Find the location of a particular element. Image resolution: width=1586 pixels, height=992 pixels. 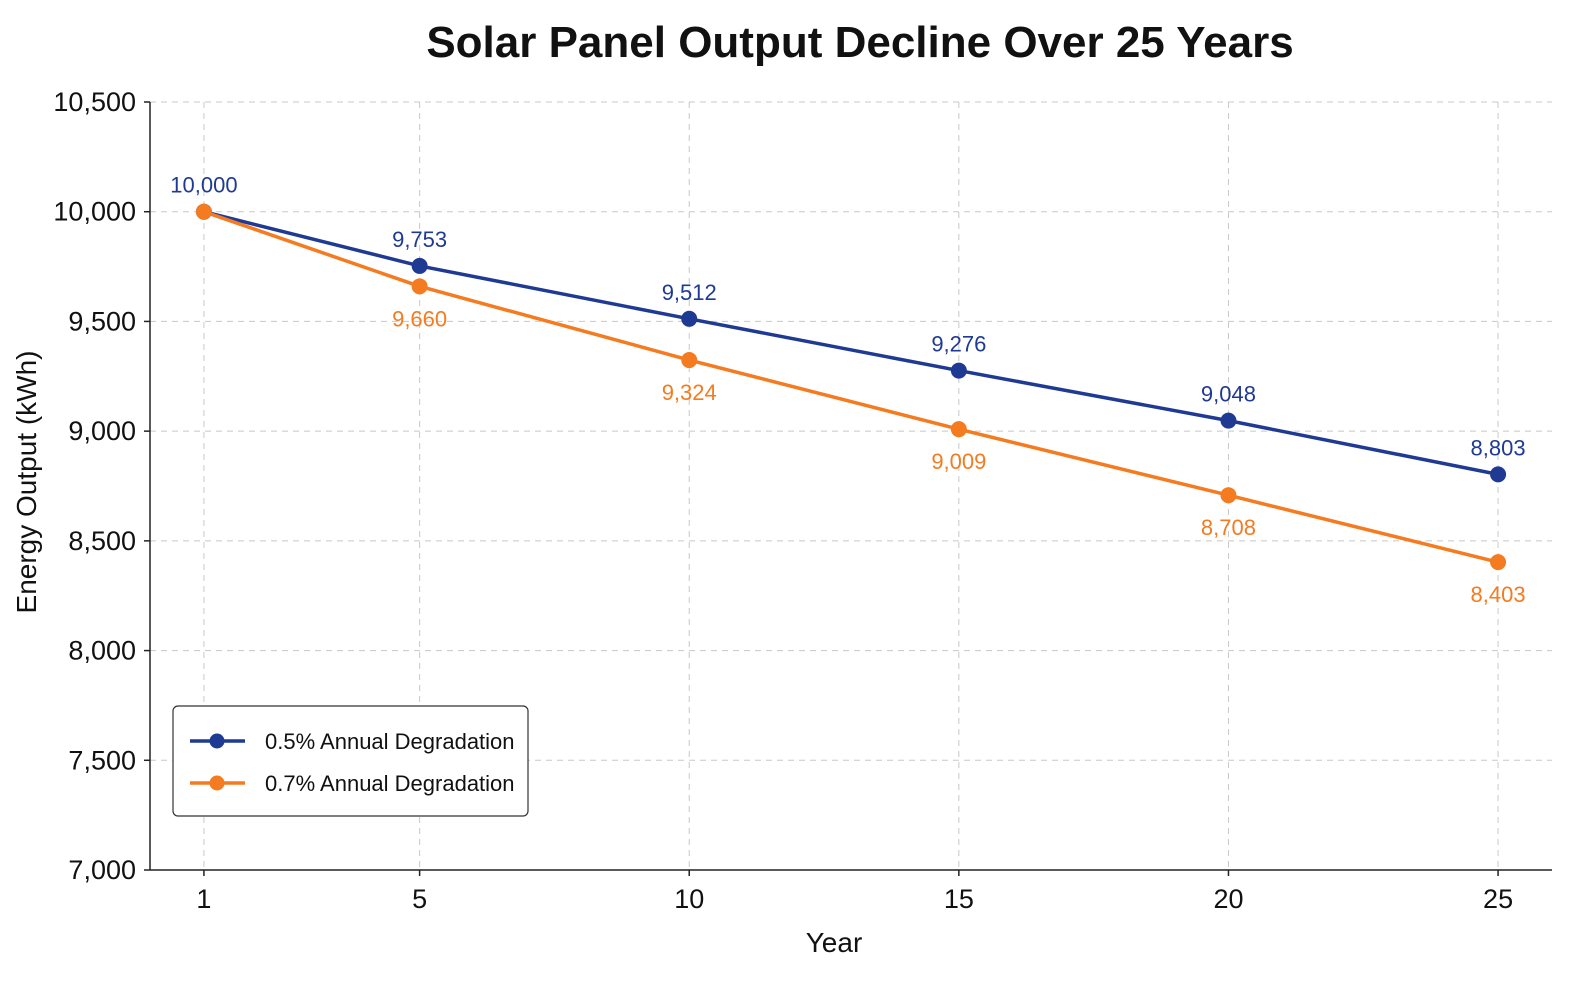

x-tick-label: 20 is located at coordinates (1228, 899).